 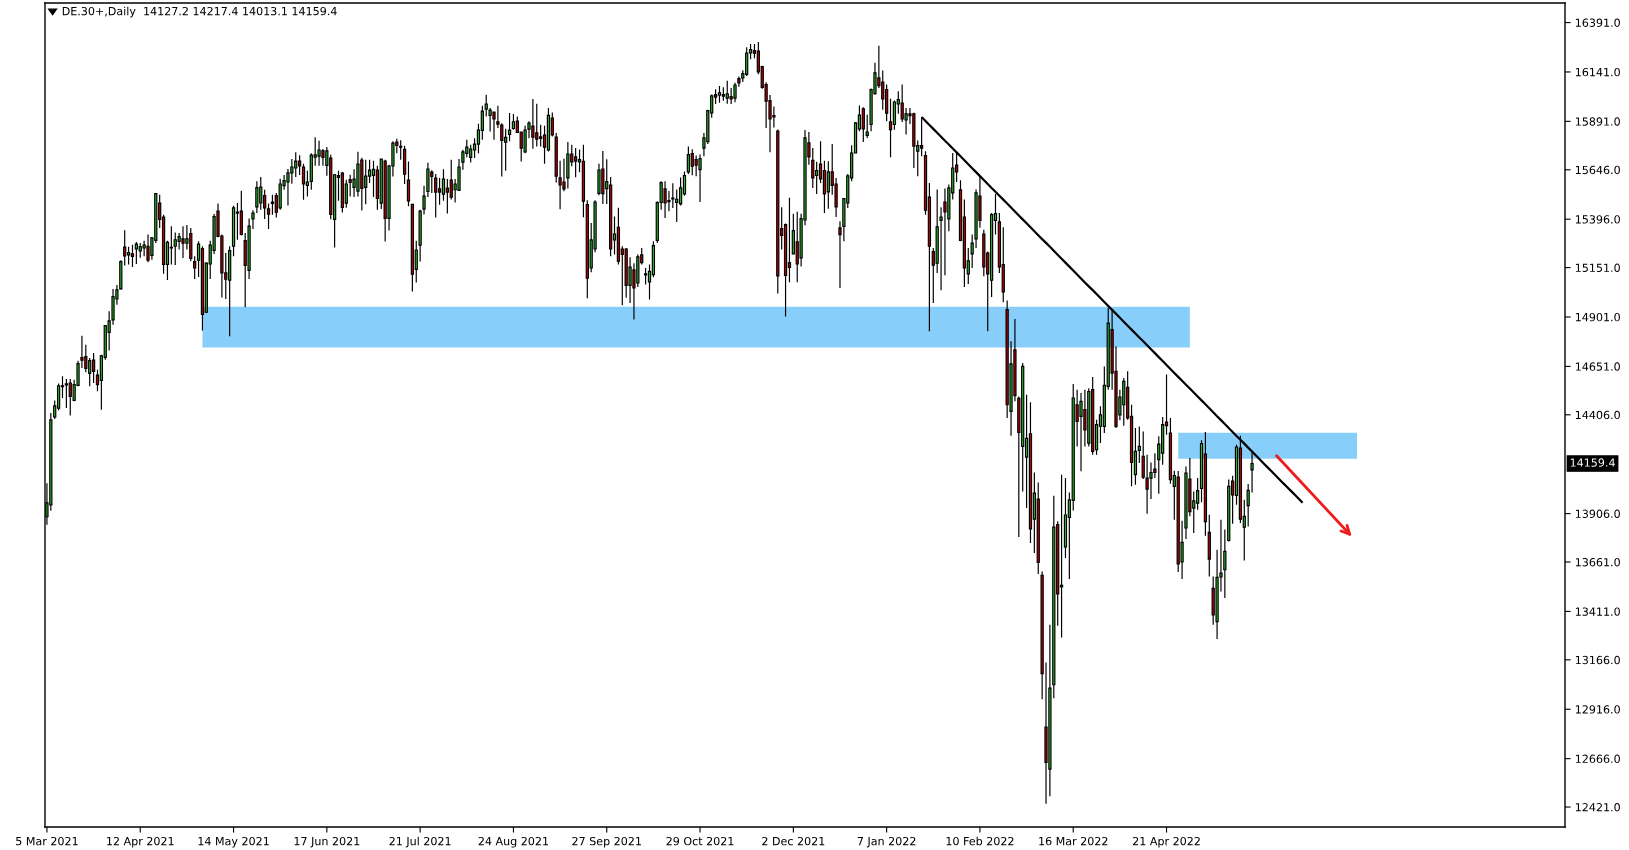 I want to click on y-tick-label: 12916.0, so click(x=1597, y=709).